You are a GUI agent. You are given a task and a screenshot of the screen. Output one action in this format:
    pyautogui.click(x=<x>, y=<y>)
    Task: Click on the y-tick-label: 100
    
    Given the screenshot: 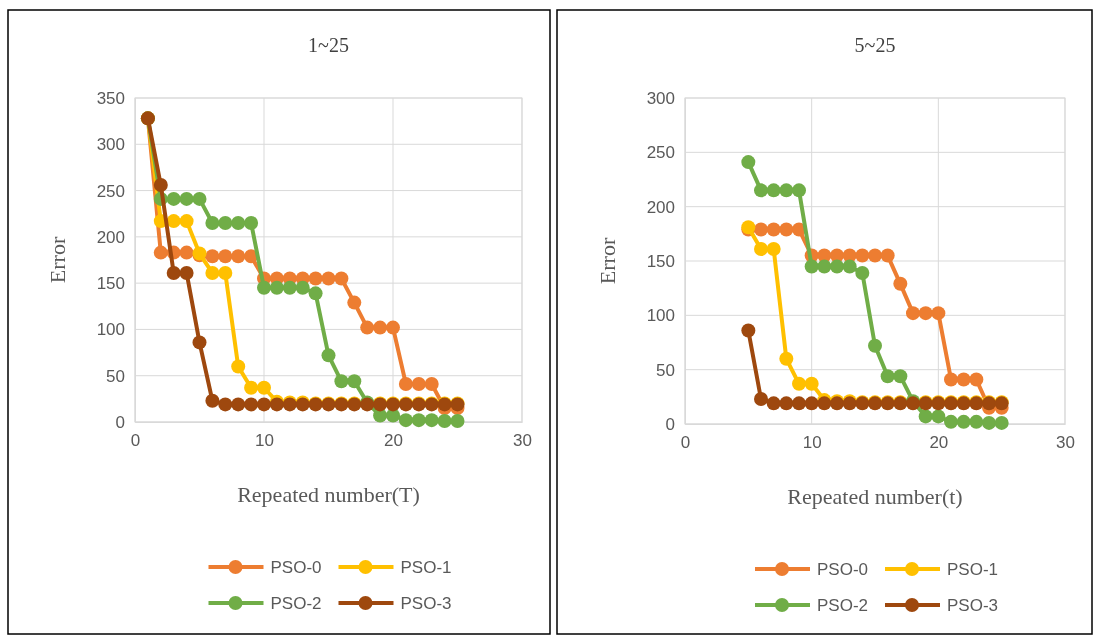 What is the action you would take?
    pyautogui.click(x=660, y=316)
    